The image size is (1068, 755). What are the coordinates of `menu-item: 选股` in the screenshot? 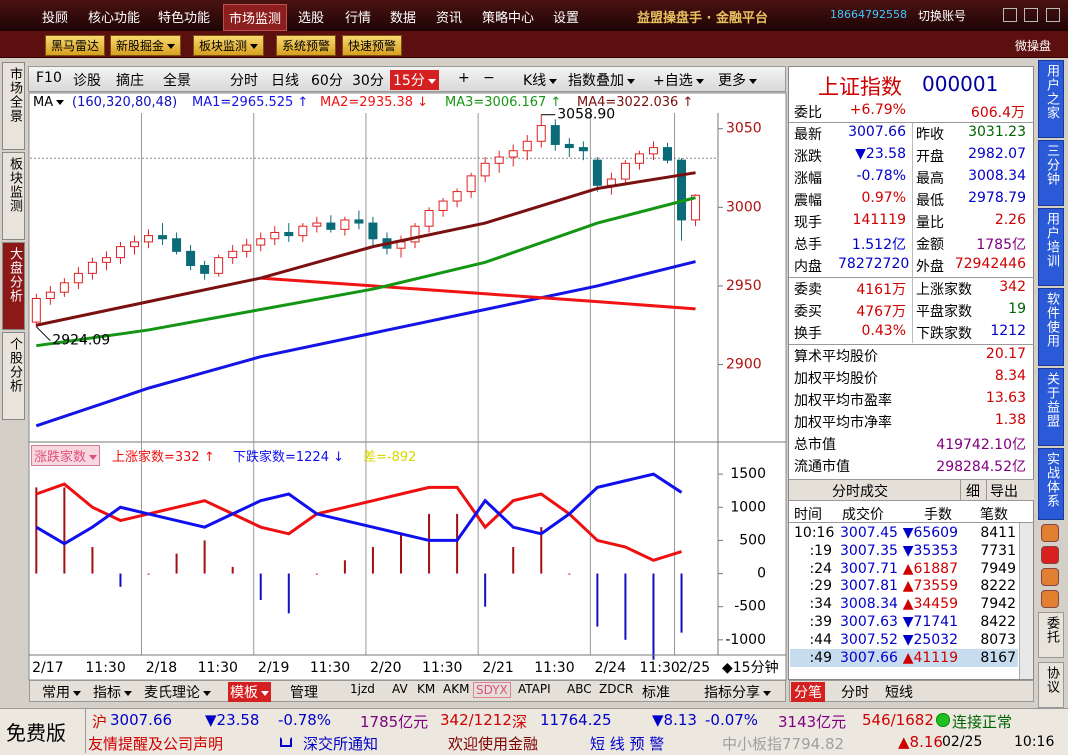 It's located at (311, 18).